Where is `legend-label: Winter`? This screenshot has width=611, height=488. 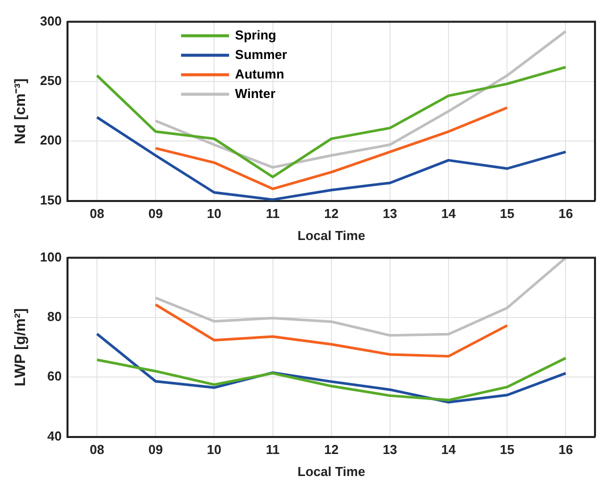 legend-label: Winter is located at coordinates (255, 93).